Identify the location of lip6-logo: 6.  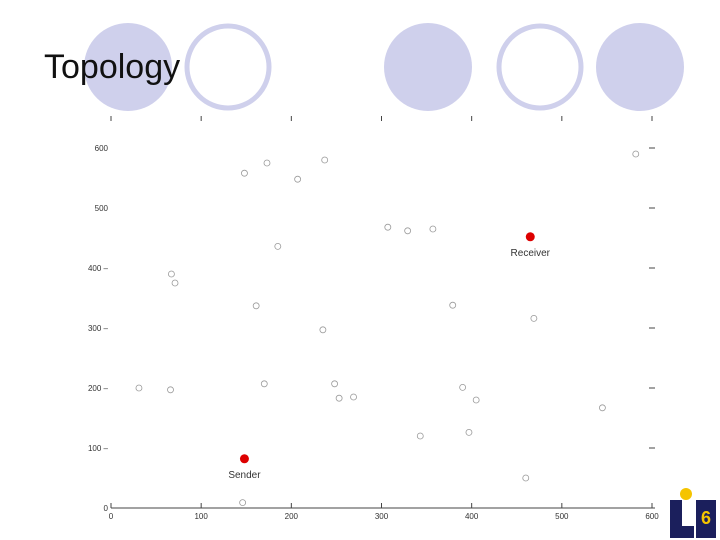
(693, 513).